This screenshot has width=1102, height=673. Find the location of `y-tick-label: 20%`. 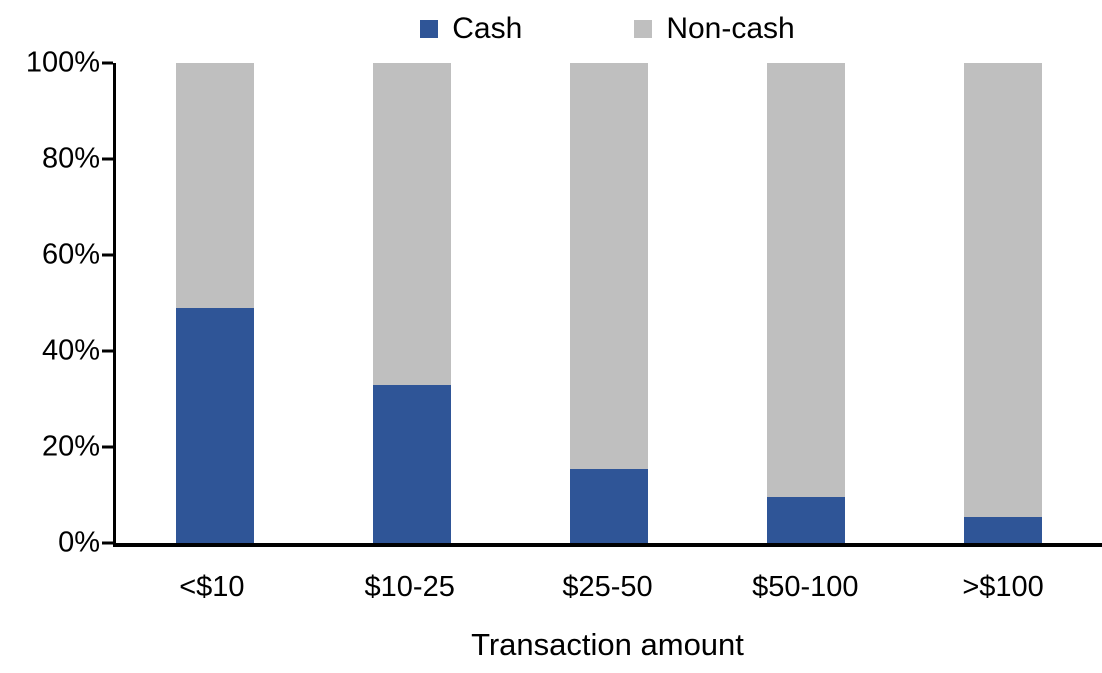

y-tick-label: 20% is located at coordinates (70, 446).